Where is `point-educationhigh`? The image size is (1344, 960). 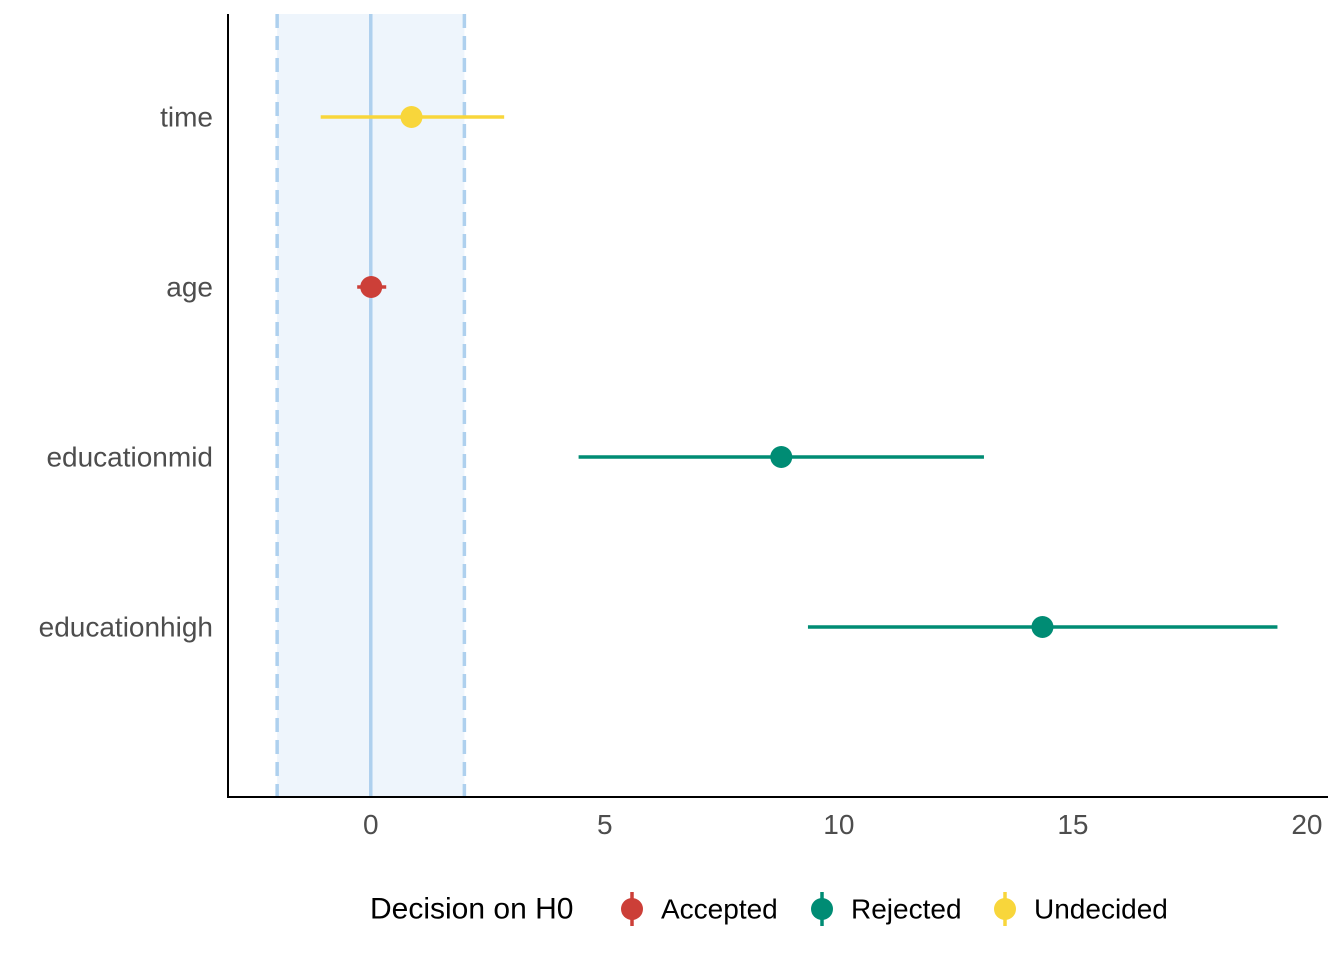 point-educationhigh is located at coordinates (1042, 627).